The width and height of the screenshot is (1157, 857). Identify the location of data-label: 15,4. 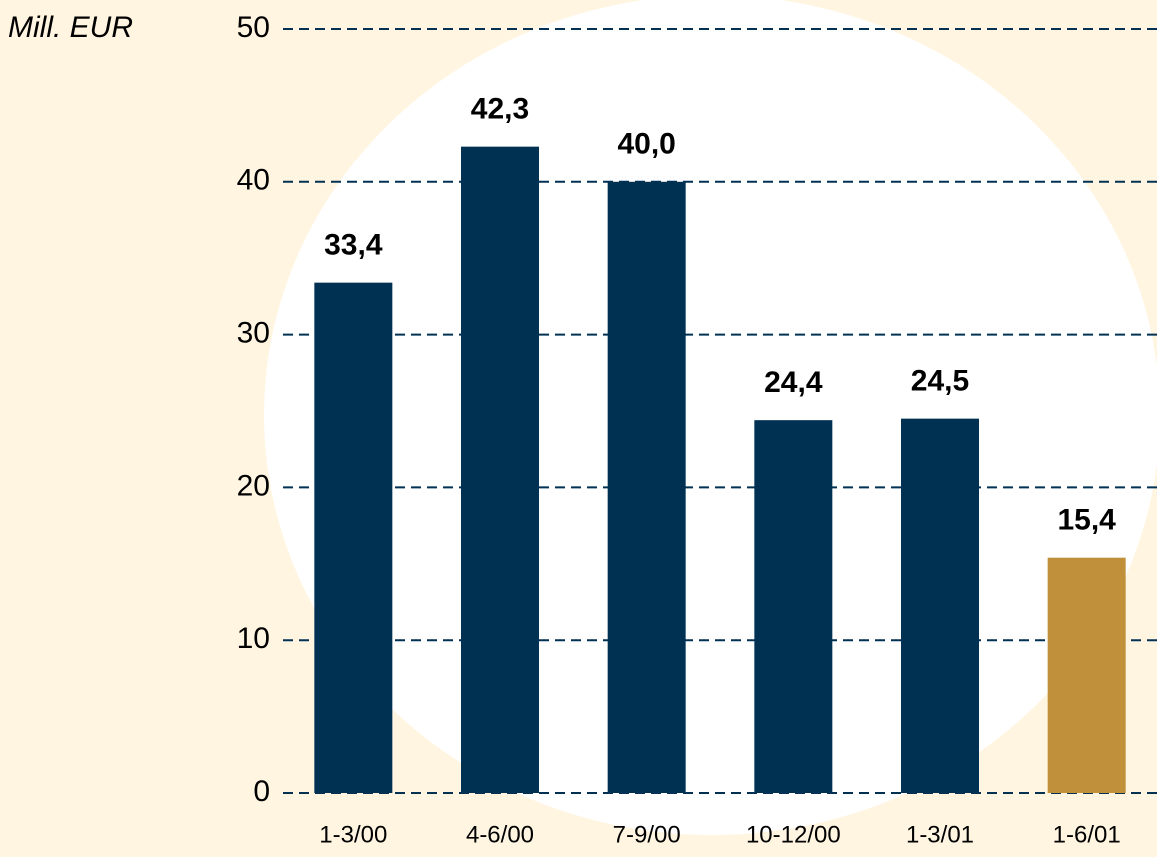
(1086, 520).